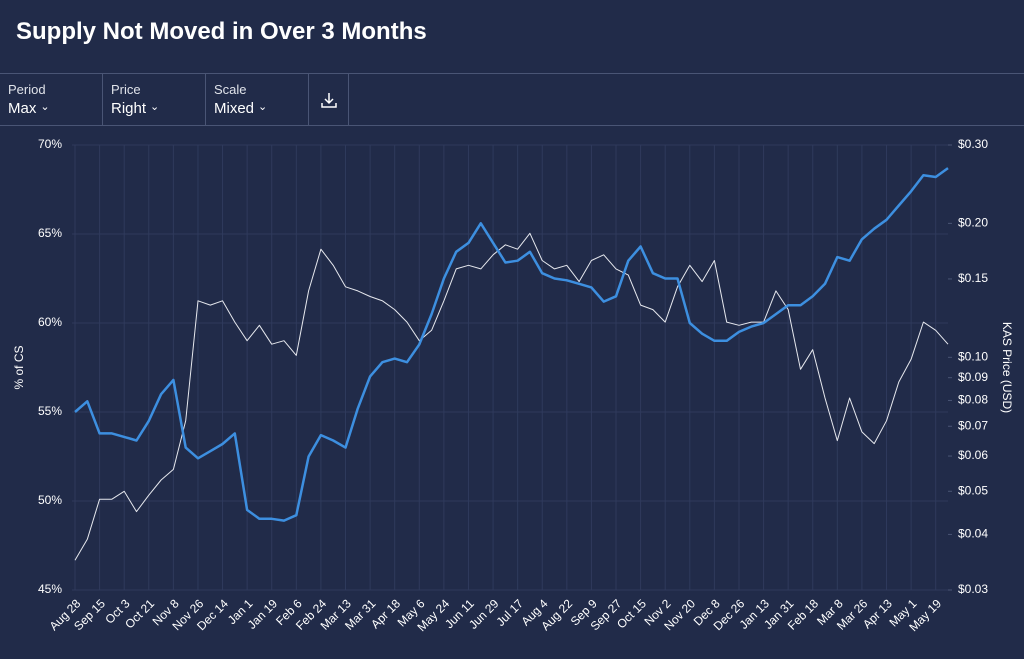  Describe the element at coordinates (973, 278) in the screenshot. I see `y2-tick-label: $0.15` at that location.